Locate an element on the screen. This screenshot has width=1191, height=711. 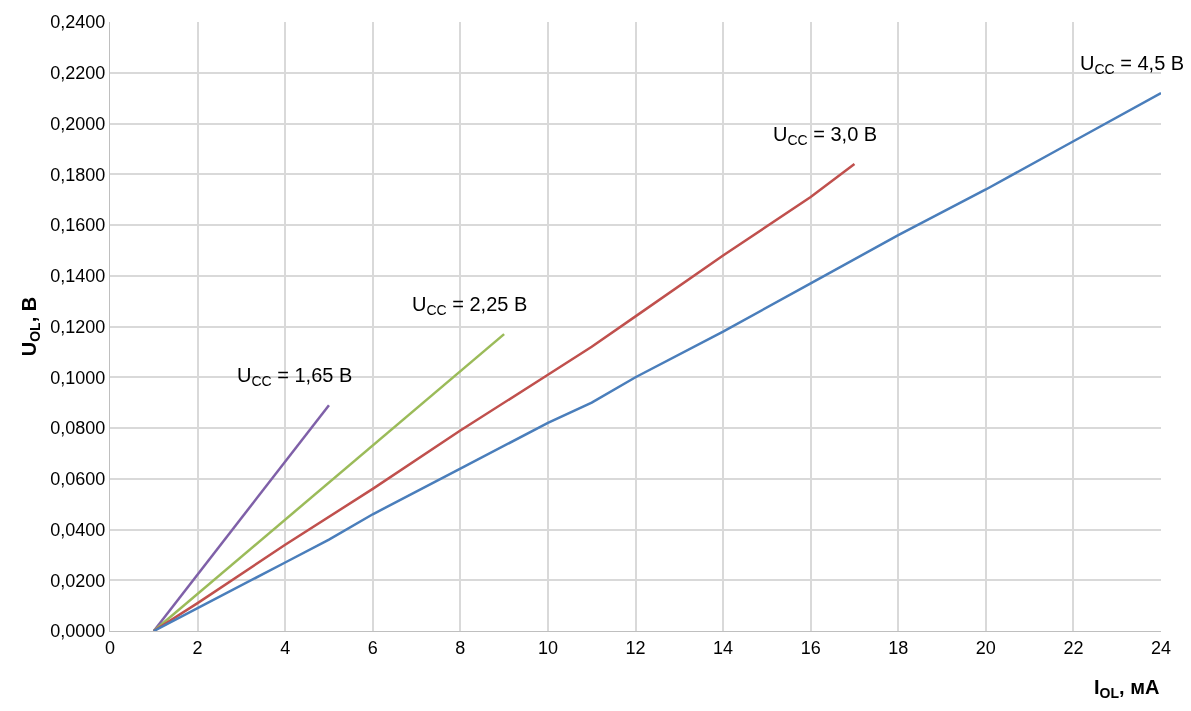
x-tick-label: 18 is located at coordinates (898, 647).